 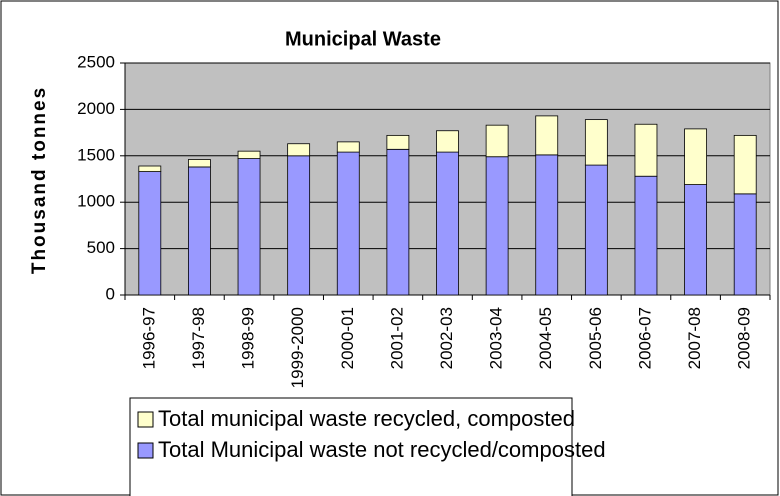 I want to click on y-axis-label: Thousand tonnes, so click(x=39, y=180).